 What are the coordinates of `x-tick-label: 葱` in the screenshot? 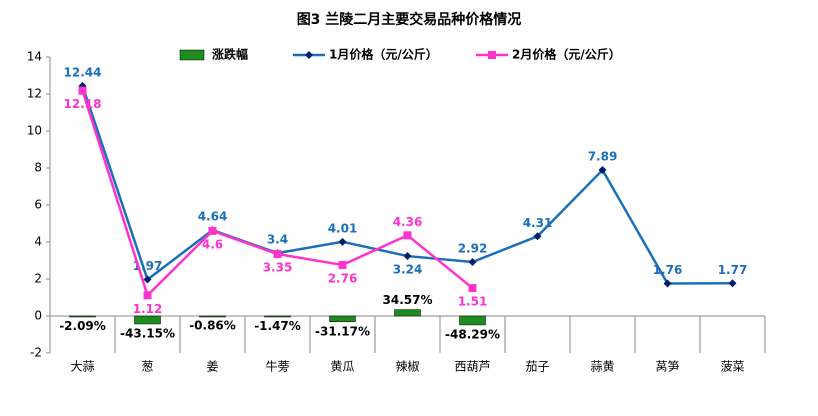 It's located at (147, 367).